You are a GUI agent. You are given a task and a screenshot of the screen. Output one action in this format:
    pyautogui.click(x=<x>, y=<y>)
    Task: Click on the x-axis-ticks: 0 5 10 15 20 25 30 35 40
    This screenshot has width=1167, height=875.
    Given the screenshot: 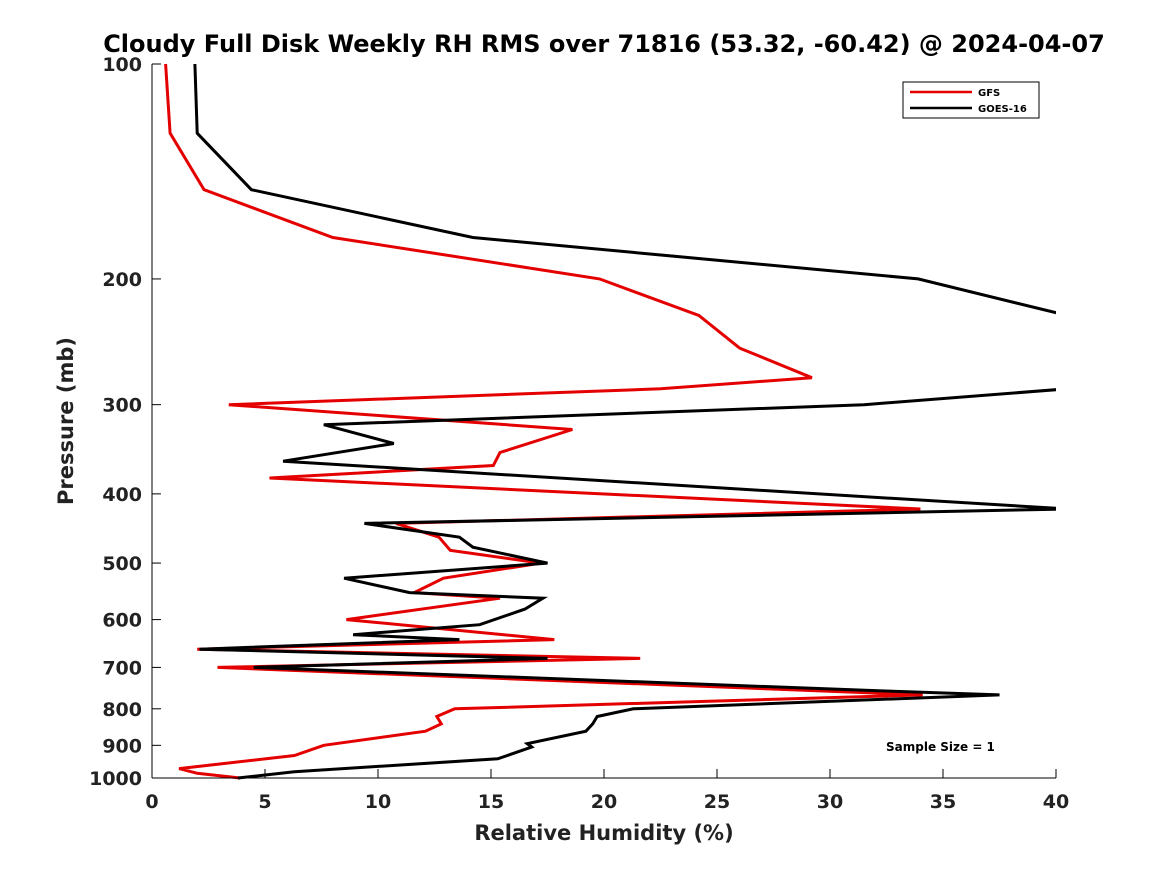 What is the action you would take?
    pyautogui.click(x=607, y=791)
    